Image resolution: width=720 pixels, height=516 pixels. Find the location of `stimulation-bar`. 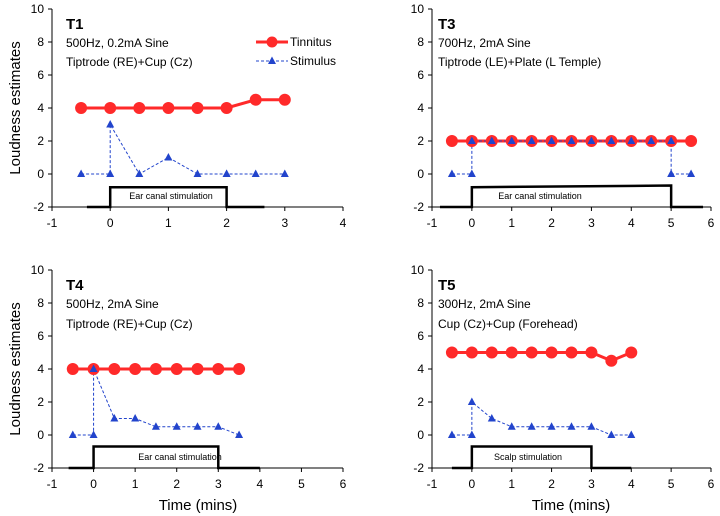

stimulation-bar is located at coordinates (175, 197).